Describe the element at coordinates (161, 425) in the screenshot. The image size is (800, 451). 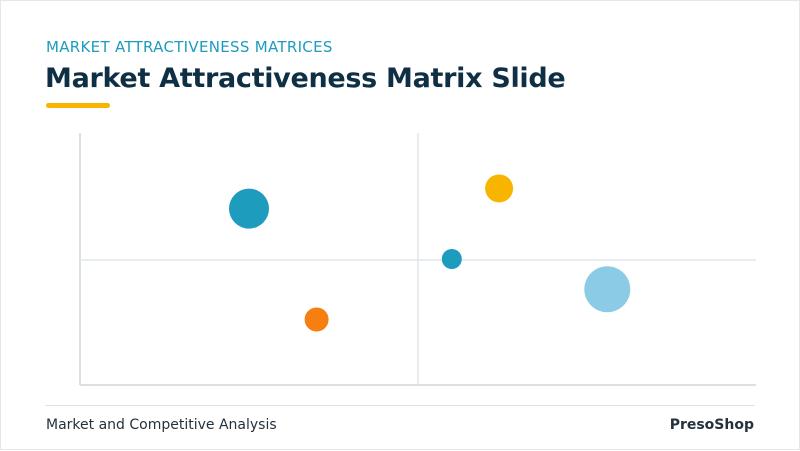
I see `footer-caption: Market and Competitive Analysis` at that location.